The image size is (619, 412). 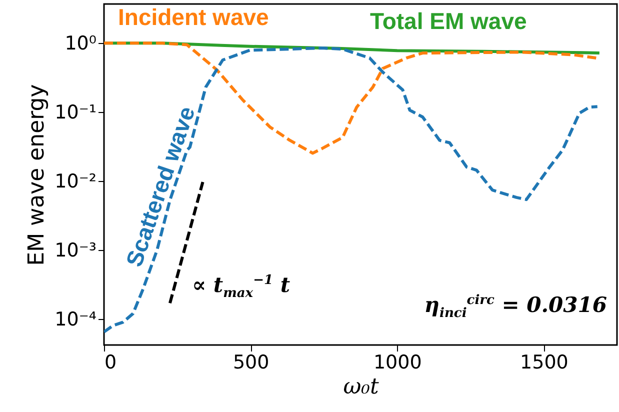 What do you see at coordinates (193, 17) in the screenshot?
I see `series-label: Incident wave` at bounding box center [193, 17].